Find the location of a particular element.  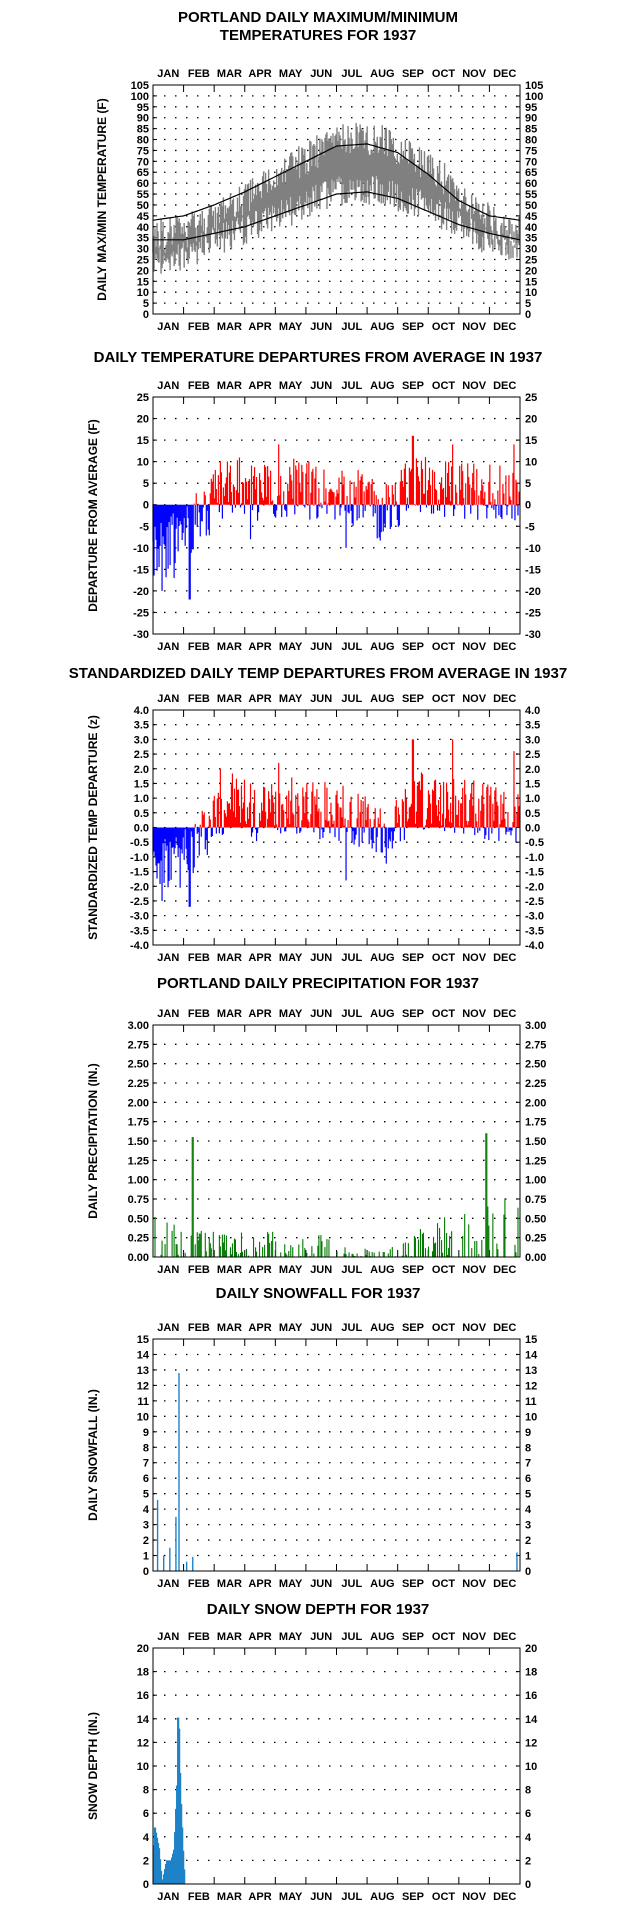

y-tick-label-left: -2.0 is located at coordinates (139, 887).